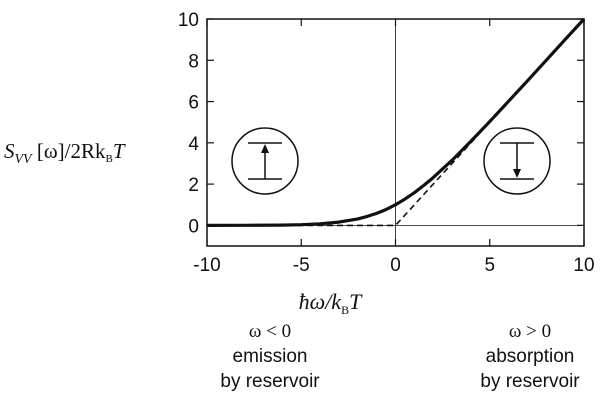 This screenshot has height=397, width=600. What do you see at coordinates (270, 331) in the screenshot?
I see `left-annotation-symbol: ω < 0` at bounding box center [270, 331].